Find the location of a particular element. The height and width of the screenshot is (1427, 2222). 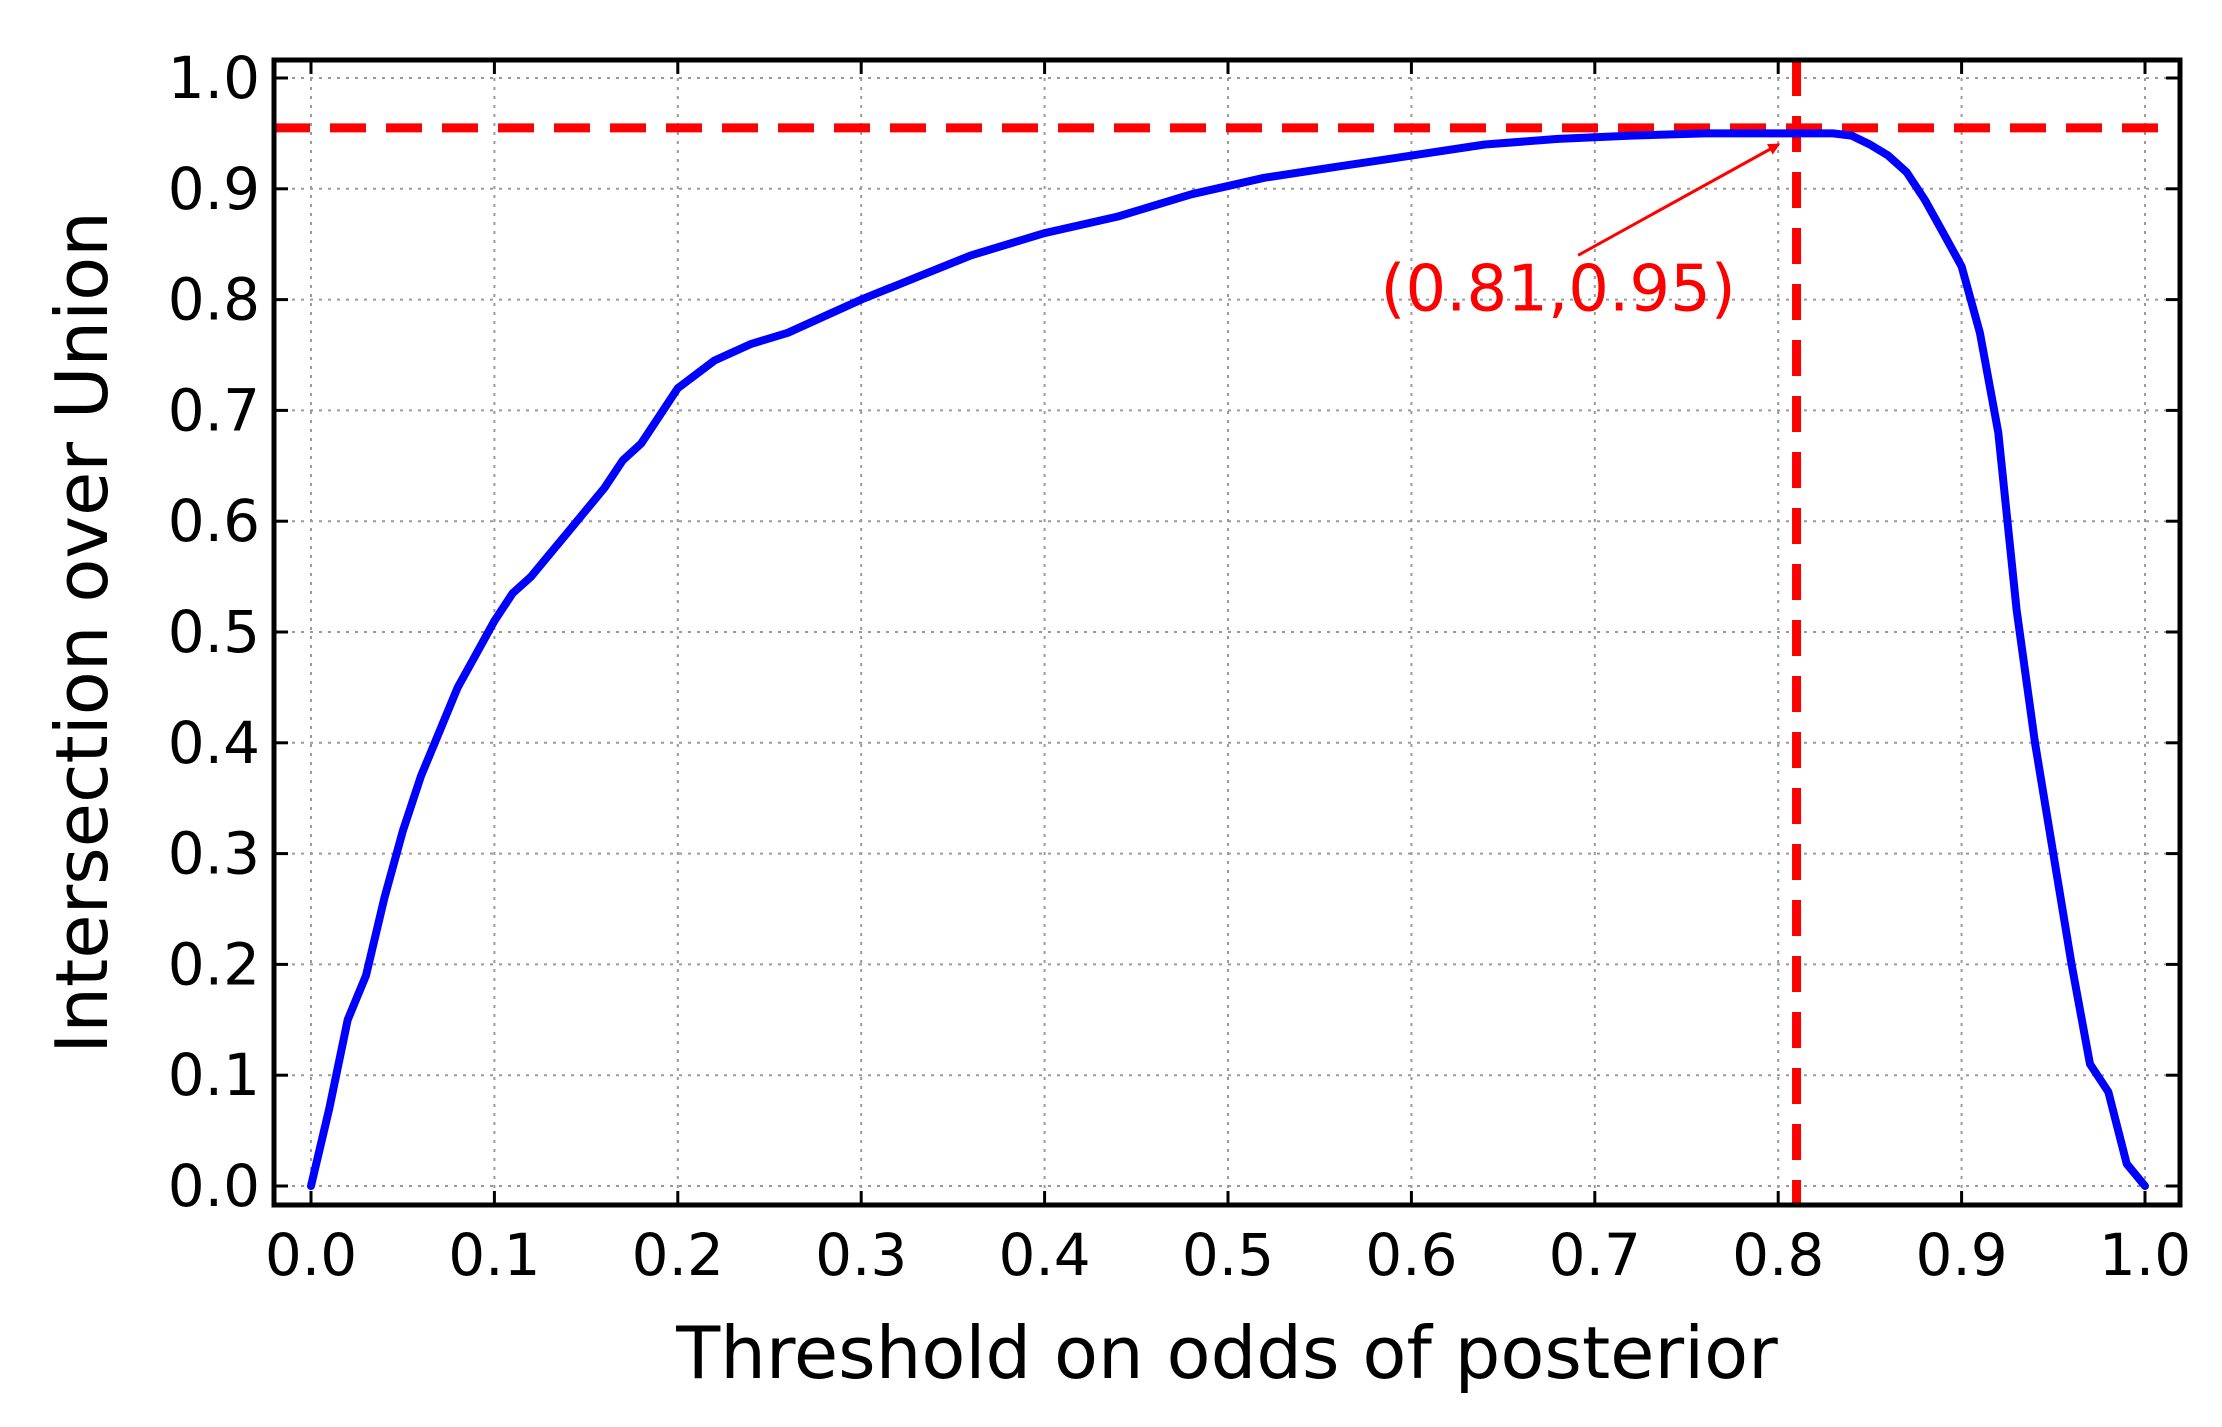

x-tick-label: 1.0 is located at coordinates (2145, 1255).